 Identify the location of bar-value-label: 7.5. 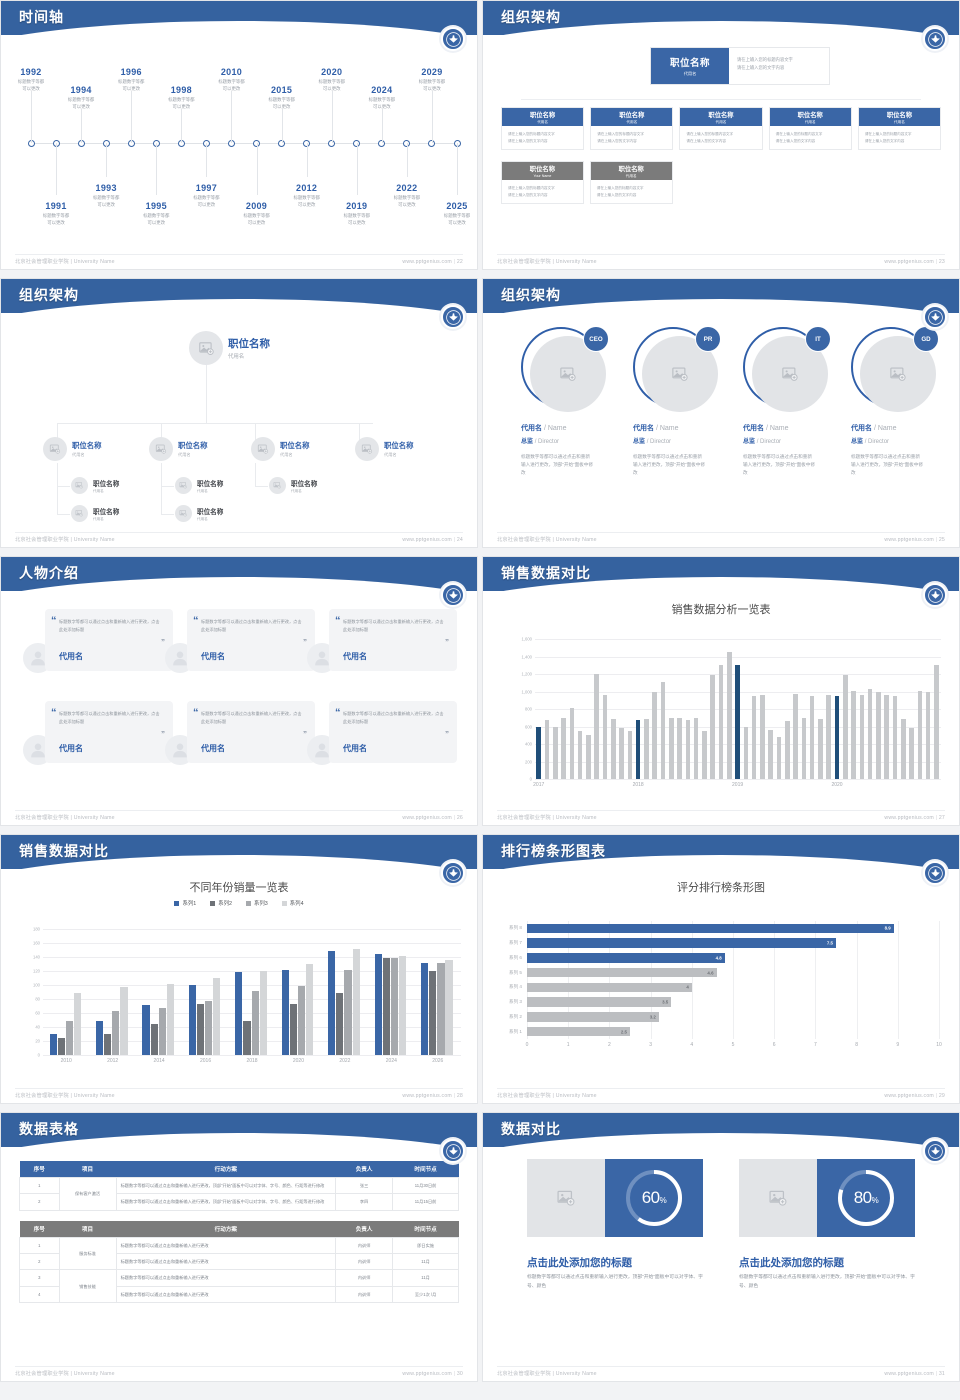
(829, 943).